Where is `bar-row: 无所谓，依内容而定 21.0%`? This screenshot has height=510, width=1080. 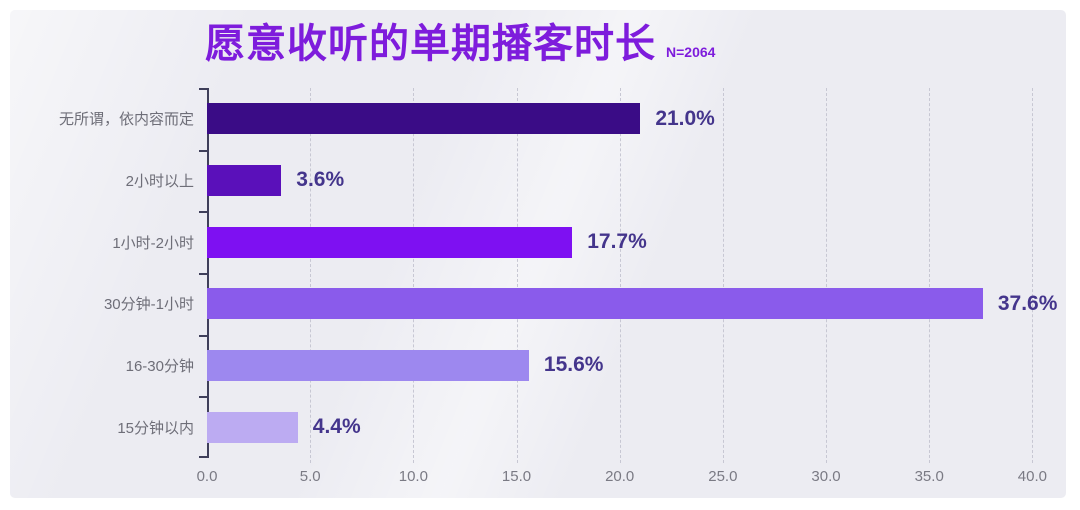
bar-row: 无所谓，依内容而定 21.0% is located at coordinates (531, 119).